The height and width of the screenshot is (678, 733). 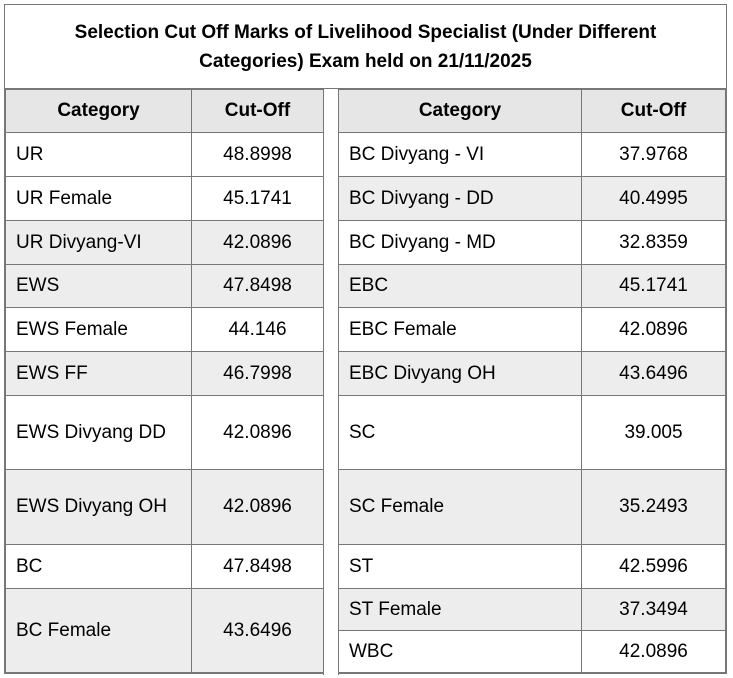 What do you see at coordinates (98, 198) in the screenshot?
I see `left-row-1-category: UR Female` at bounding box center [98, 198].